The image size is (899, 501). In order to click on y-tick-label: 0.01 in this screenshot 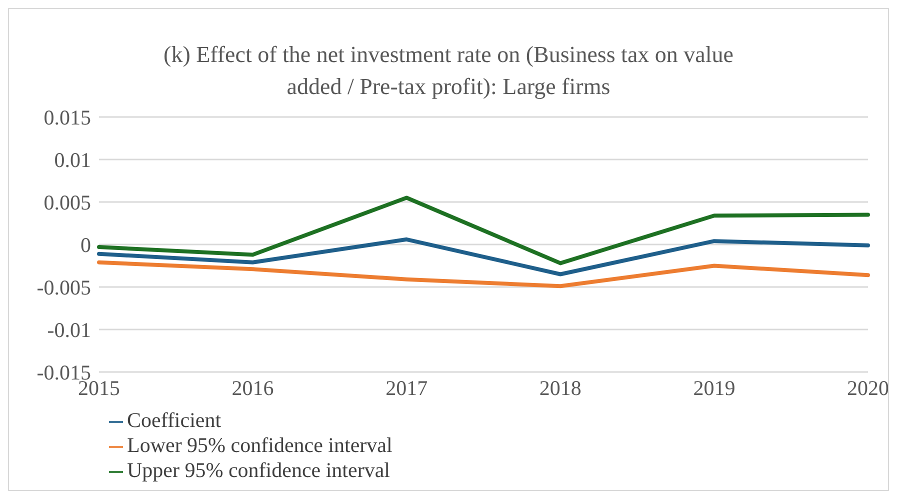, I will do `click(72, 160)`.